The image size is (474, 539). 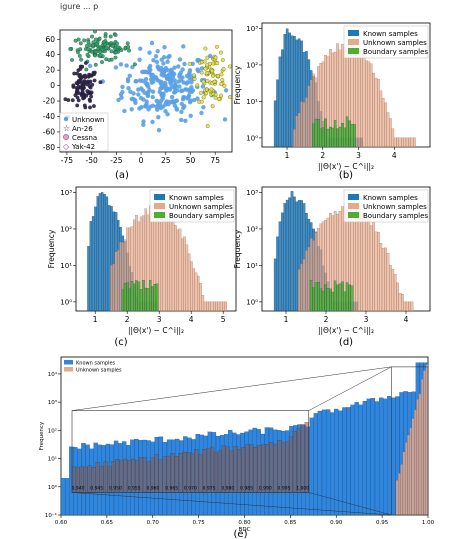 What do you see at coordinates (49, 101) in the screenshot?
I see `y-tick-label: -20` at bounding box center [49, 101].